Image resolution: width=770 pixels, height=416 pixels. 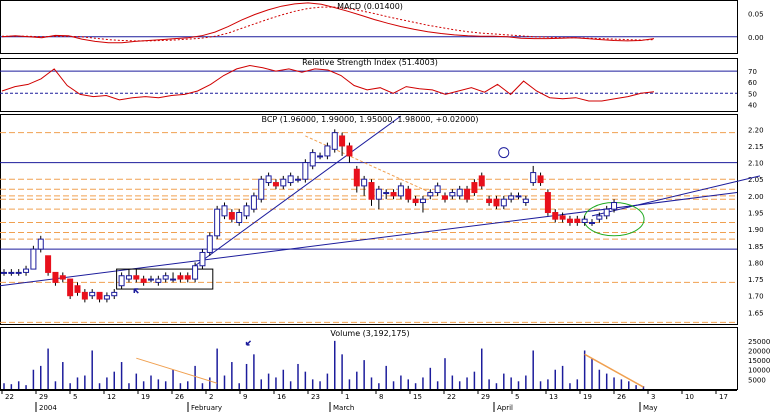 What do you see at coordinates (756, 197) in the screenshot?
I see `price-tick-label: 2.00` at bounding box center [756, 197].